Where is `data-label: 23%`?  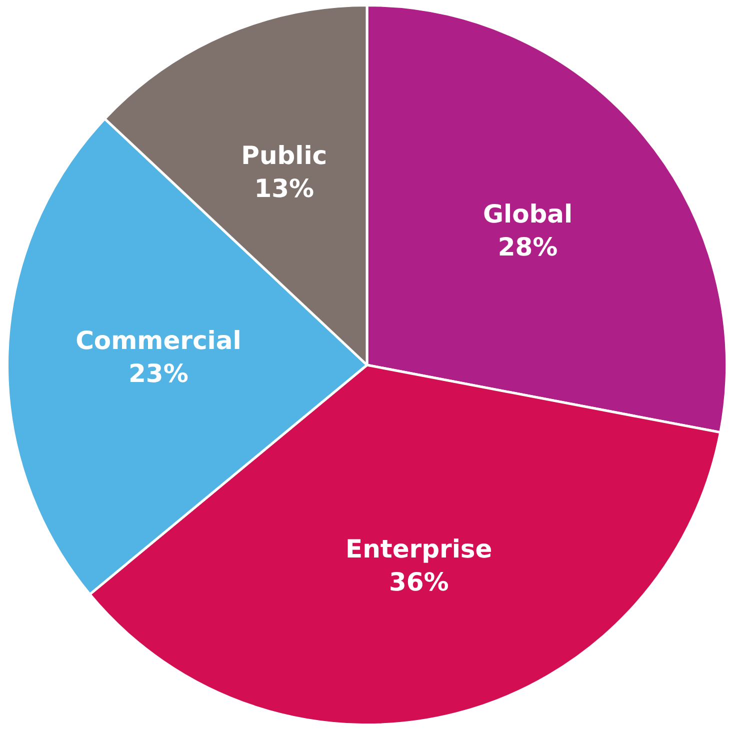
data-label: 23% is located at coordinates (158, 373).